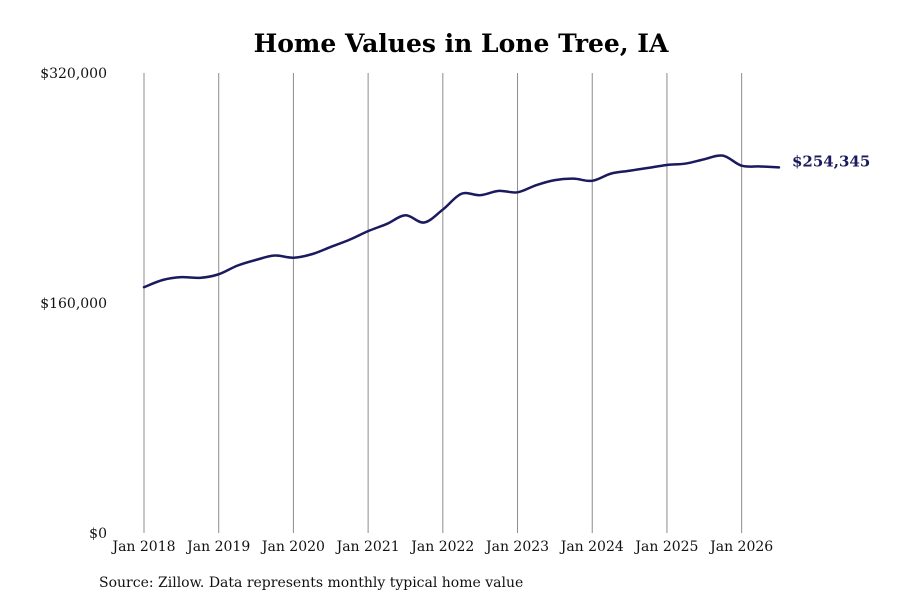  What do you see at coordinates (217, 547) in the screenshot?
I see `x-tick-label: Jan 2019` at bounding box center [217, 547].